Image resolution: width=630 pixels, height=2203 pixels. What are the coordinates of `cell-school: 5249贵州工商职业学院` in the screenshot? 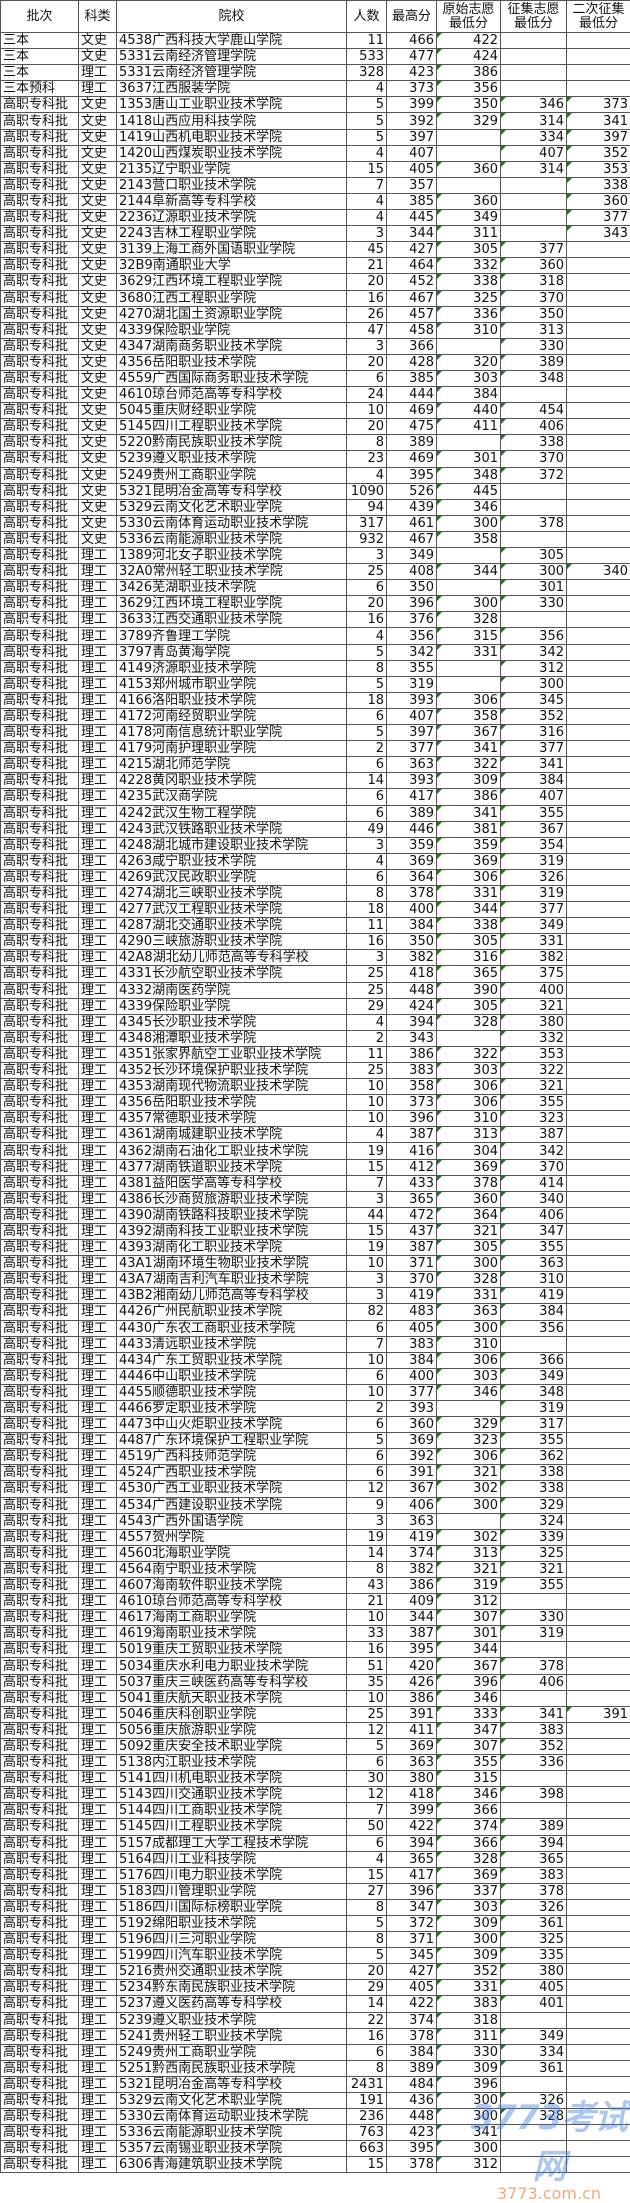 It's located at (232, 475).